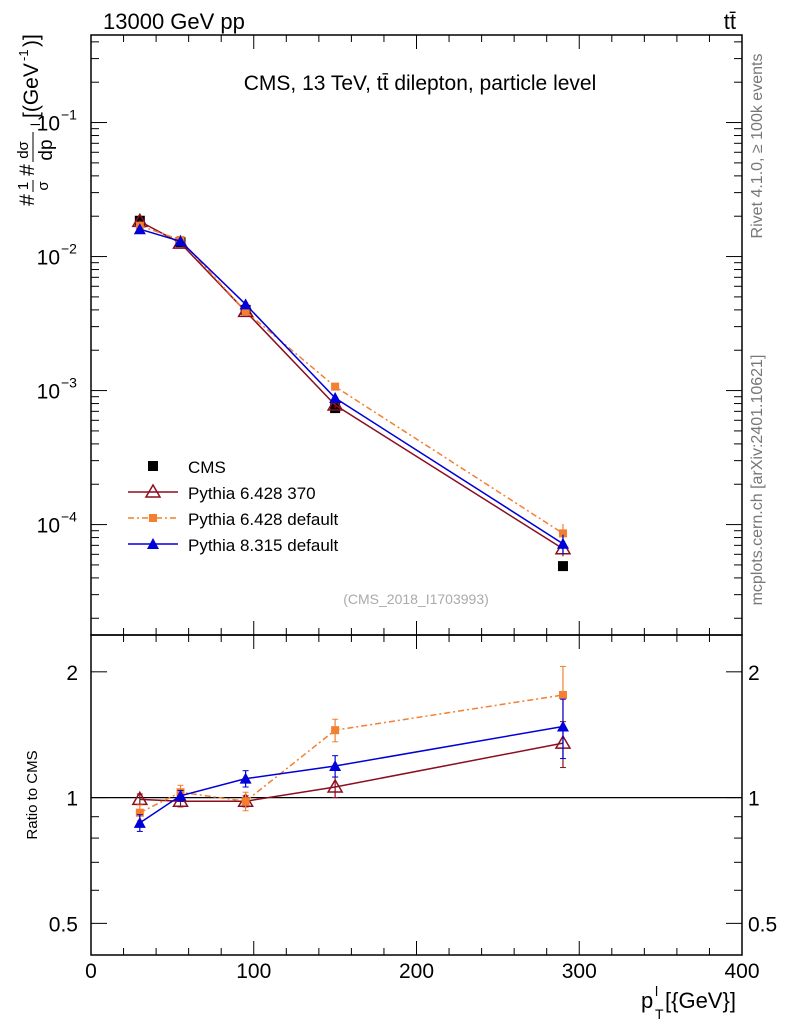  What do you see at coordinates (69, 517) in the screenshot?
I see `y-tick-label-exponent: −4` at bounding box center [69, 517].